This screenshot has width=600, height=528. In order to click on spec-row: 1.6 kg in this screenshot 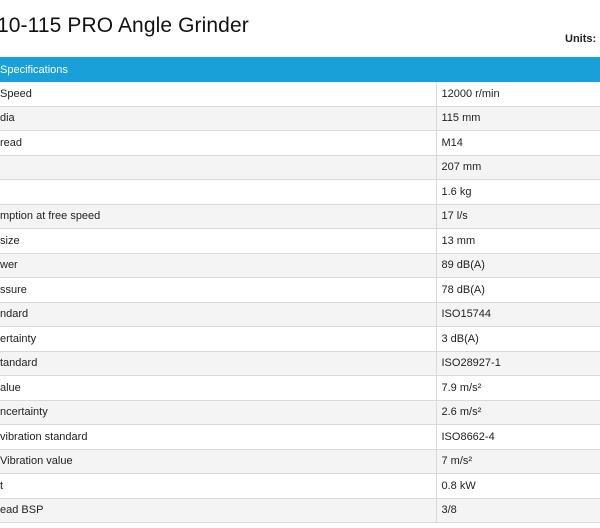, I will do `click(300, 192)`.